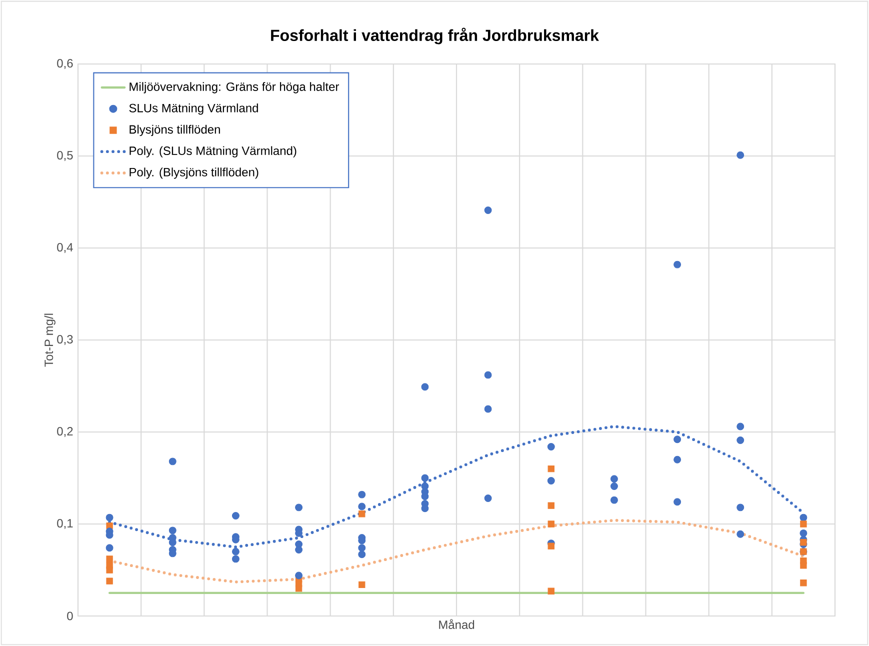  Describe the element at coordinates (65, 248) in the screenshot. I see `y-tick-label: 0,4` at that location.